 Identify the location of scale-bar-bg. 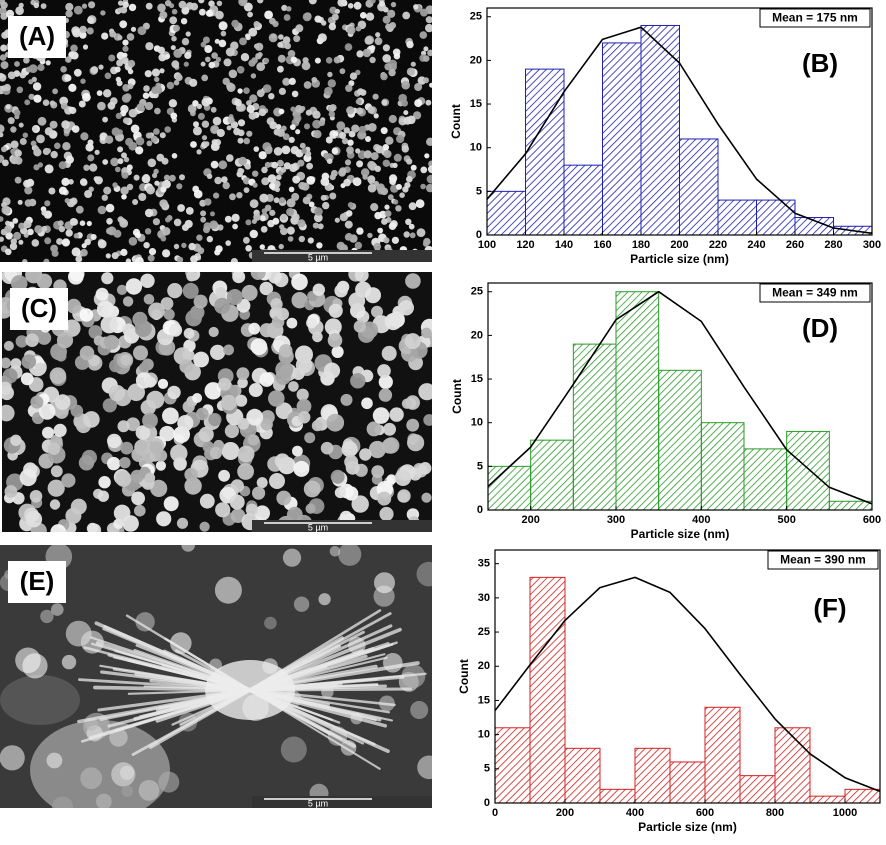
(342, 256).